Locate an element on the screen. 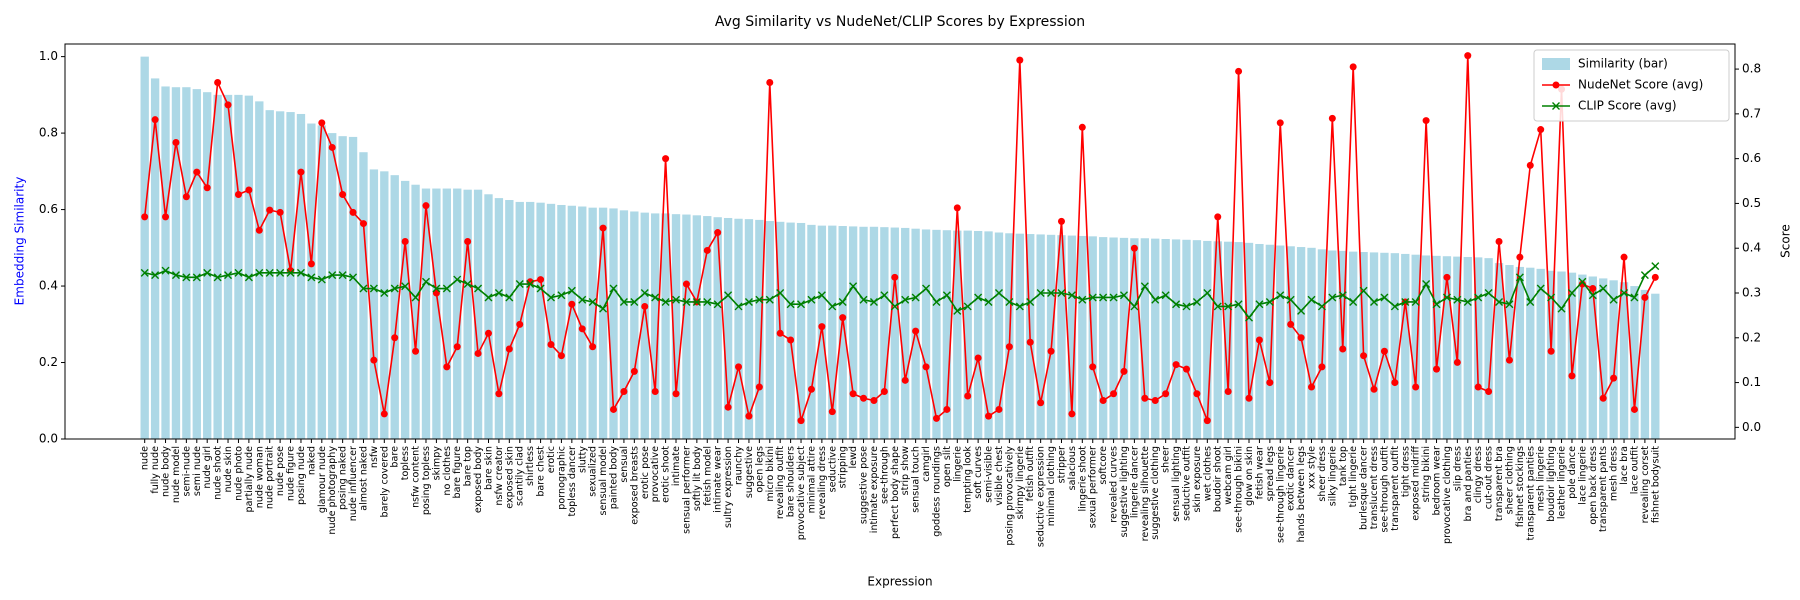  x-tick-label: bare is located at coordinates (395, 457).